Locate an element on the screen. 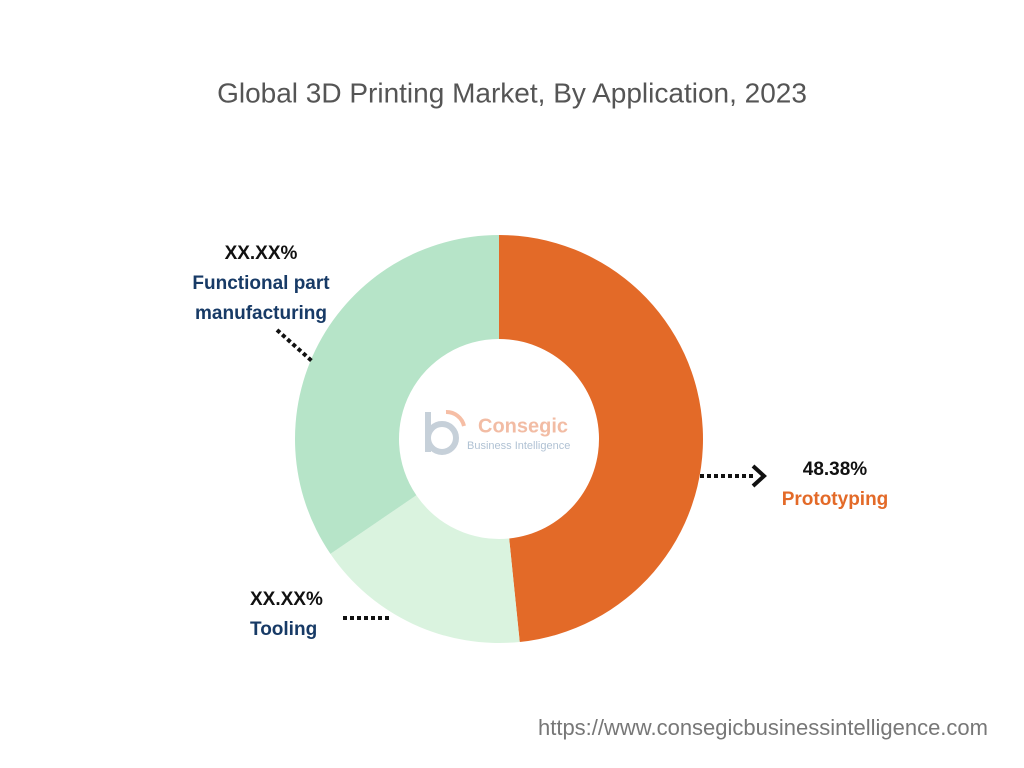  value-label: 48.38% is located at coordinates (835, 469).